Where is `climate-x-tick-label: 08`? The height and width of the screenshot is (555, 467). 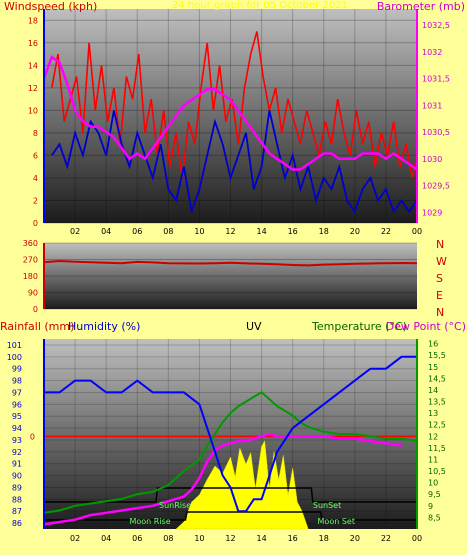
climate-x-tick-label: 08 is located at coordinates (168, 538).